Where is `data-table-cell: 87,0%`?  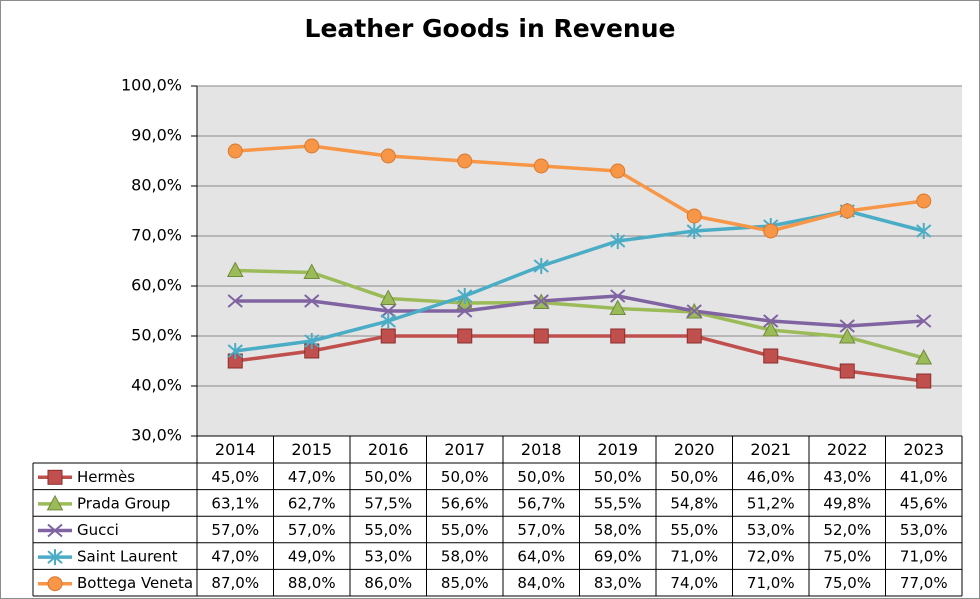 data-table-cell: 87,0% is located at coordinates (235, 583).